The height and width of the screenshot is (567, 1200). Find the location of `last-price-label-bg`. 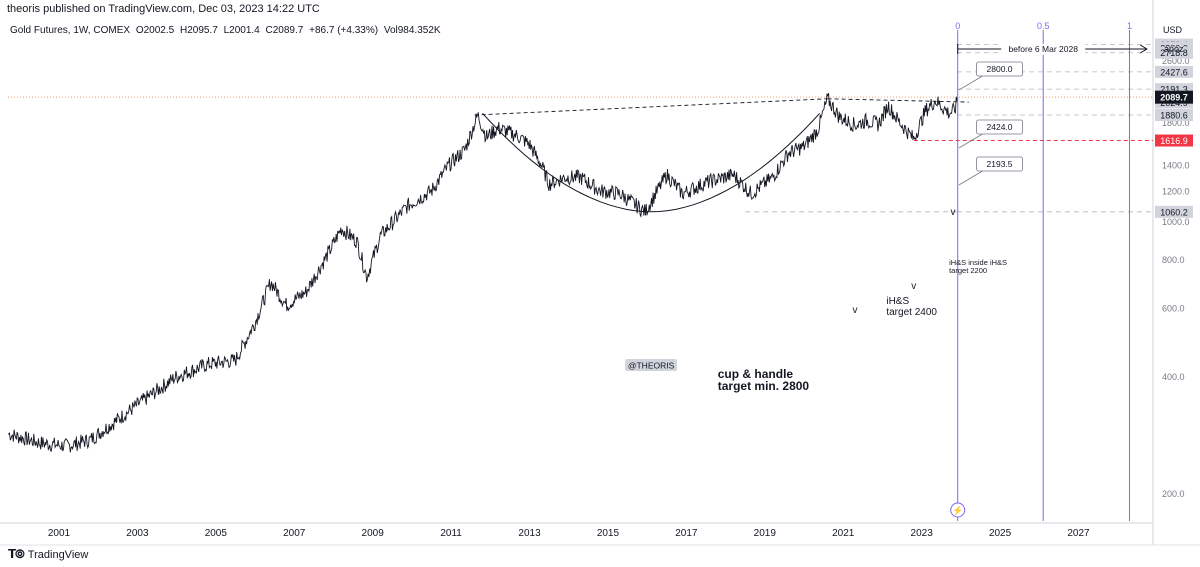

last-price-label-bg is located at coordinates (1174, 97).